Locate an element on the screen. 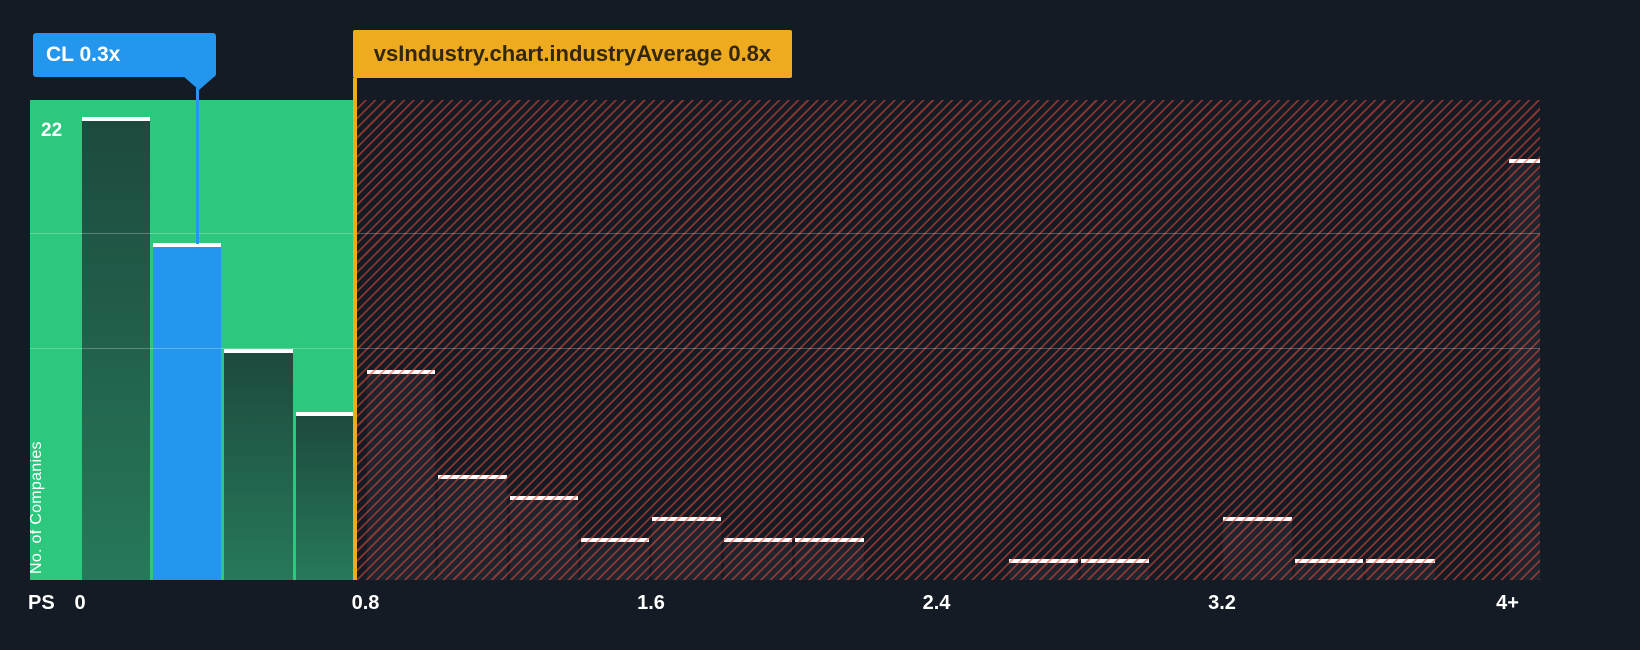 The image size is (1640, 650). industry-average-line is located at coordinates (354, 329).